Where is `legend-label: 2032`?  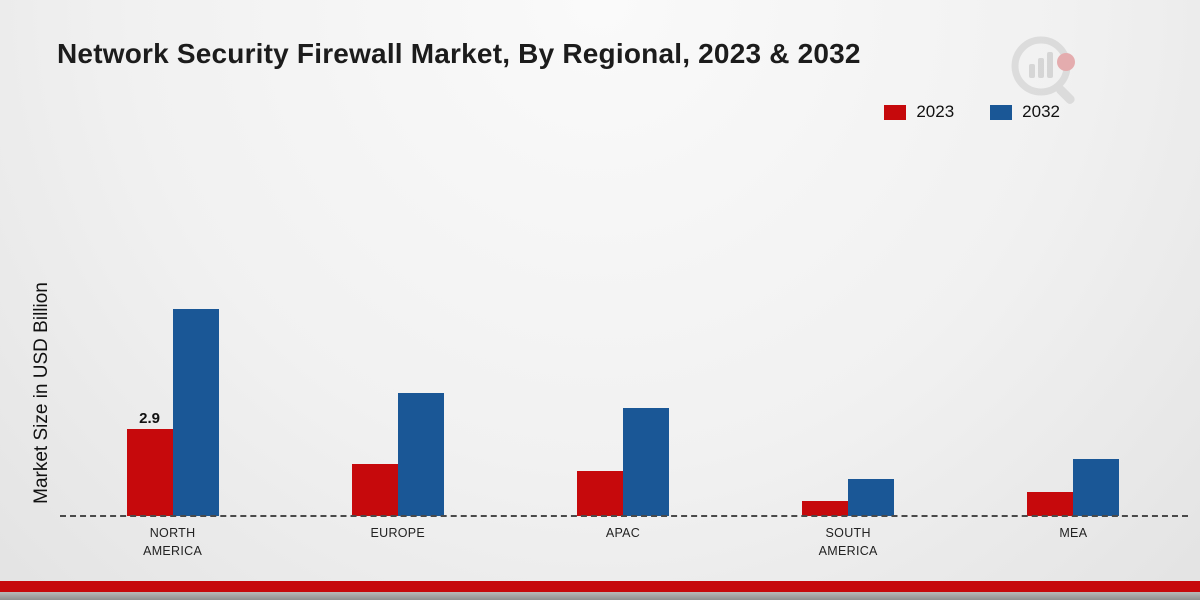
legend-label: 2032 is located at coordinates (1041, 111).